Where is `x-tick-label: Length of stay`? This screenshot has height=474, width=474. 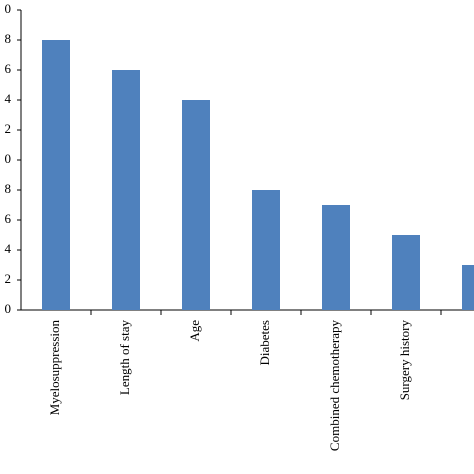
x-tick-label: Length of stay is located at coordinates (124, 358).